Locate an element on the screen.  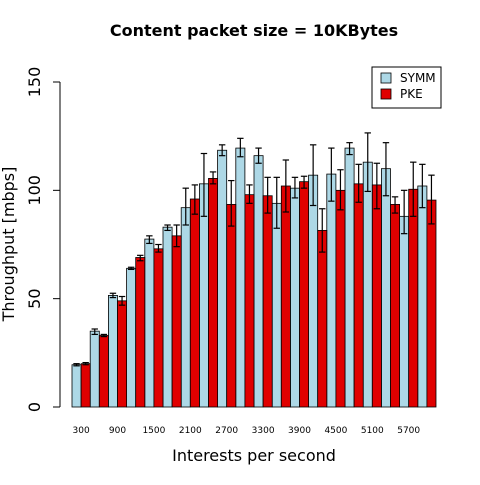
y-axis-label: Throughput [mbps] is located at coordinates (9, 245).